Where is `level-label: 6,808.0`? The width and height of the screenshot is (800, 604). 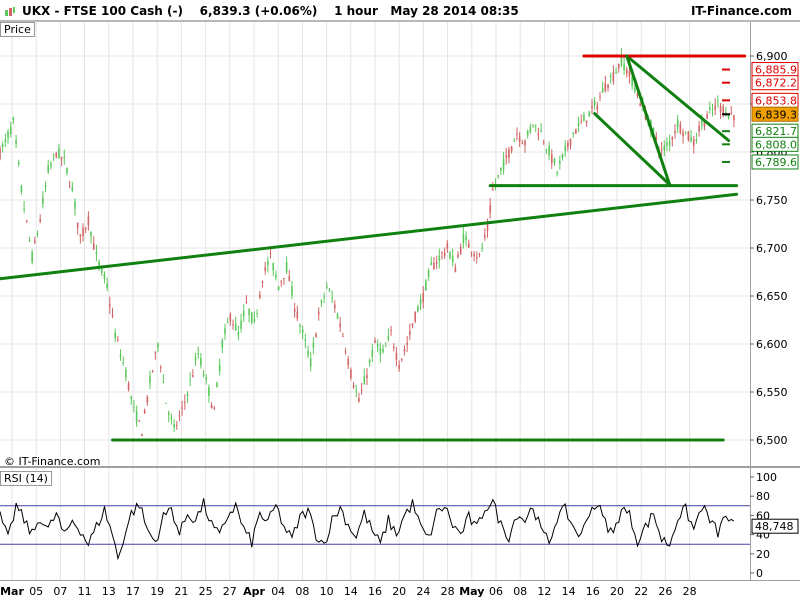 level-label: 6,808.0 is located at coordinates (776, 144).